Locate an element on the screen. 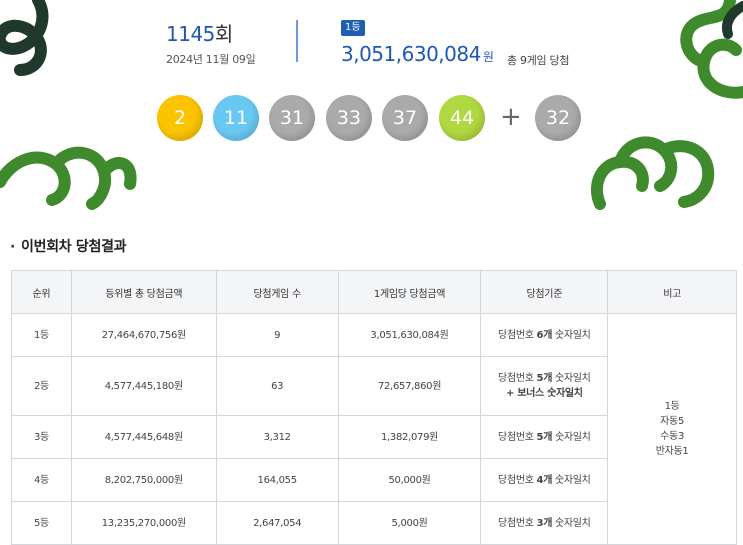 The width and height of the screenshot is (743, 545). section-title-text: 이번회차 당첨결과 is located at coordinates (74, 247).